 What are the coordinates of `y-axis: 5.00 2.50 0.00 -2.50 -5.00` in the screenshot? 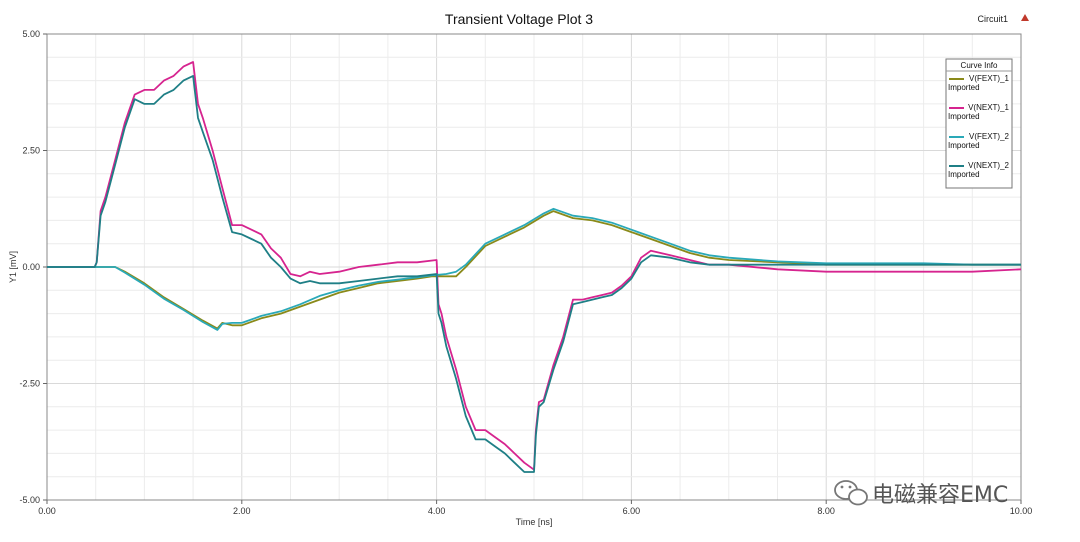 It's located at (33, 267).